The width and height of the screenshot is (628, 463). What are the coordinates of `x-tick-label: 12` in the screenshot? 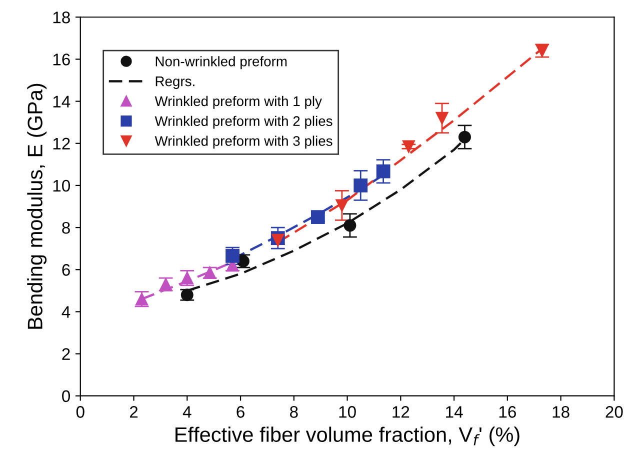 It's located at (401, 412).